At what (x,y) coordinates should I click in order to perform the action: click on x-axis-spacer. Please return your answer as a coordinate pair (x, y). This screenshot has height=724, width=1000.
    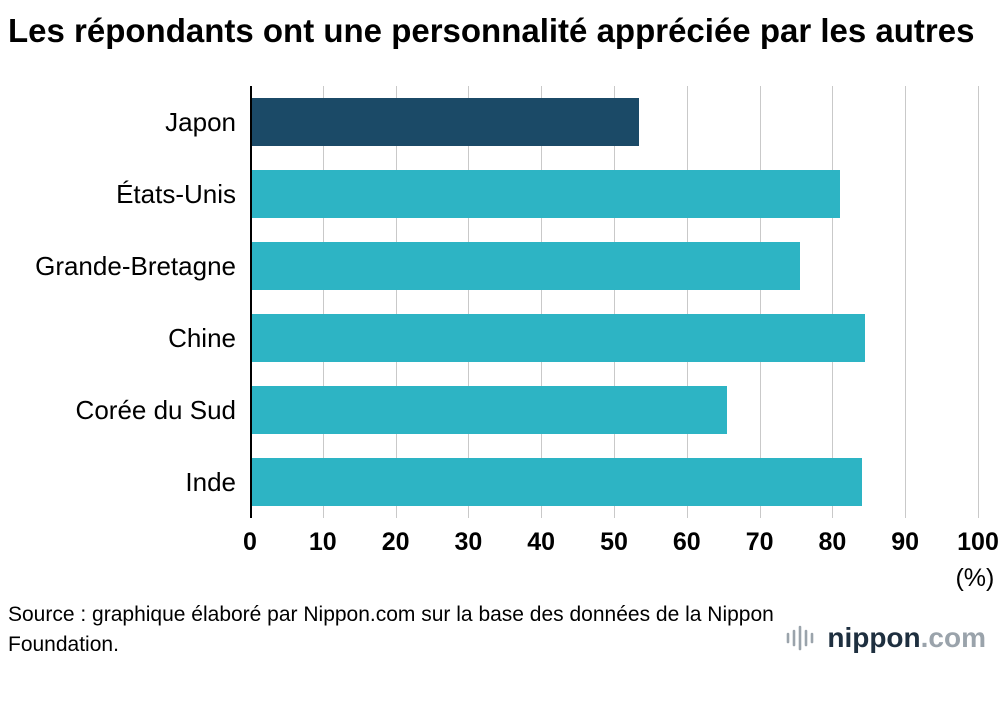
    Looking at the image, I should click on (125, 558).